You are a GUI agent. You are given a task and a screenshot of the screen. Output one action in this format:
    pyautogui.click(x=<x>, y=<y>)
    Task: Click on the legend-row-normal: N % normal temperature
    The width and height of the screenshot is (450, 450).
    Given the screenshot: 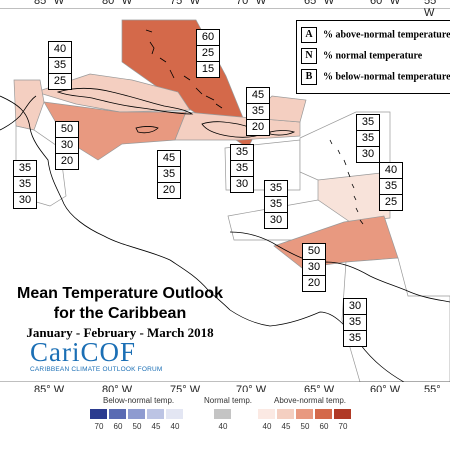 What is the action you would take?
    pyautogui.click(x=361, y=56)
    